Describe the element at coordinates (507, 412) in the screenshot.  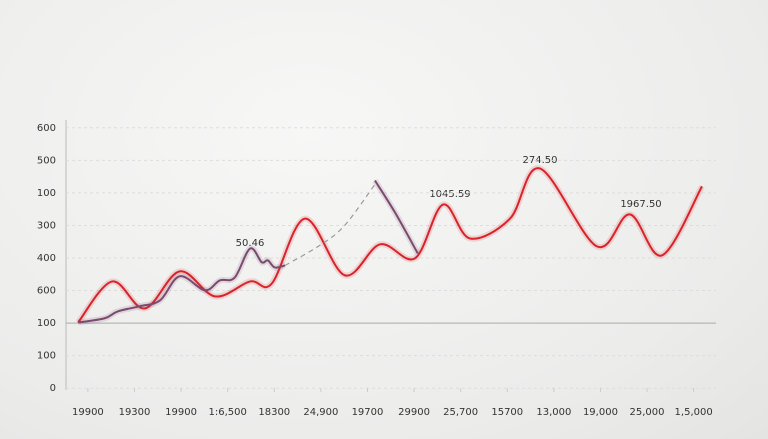
I see `x-tick-label: 15700` at that location.